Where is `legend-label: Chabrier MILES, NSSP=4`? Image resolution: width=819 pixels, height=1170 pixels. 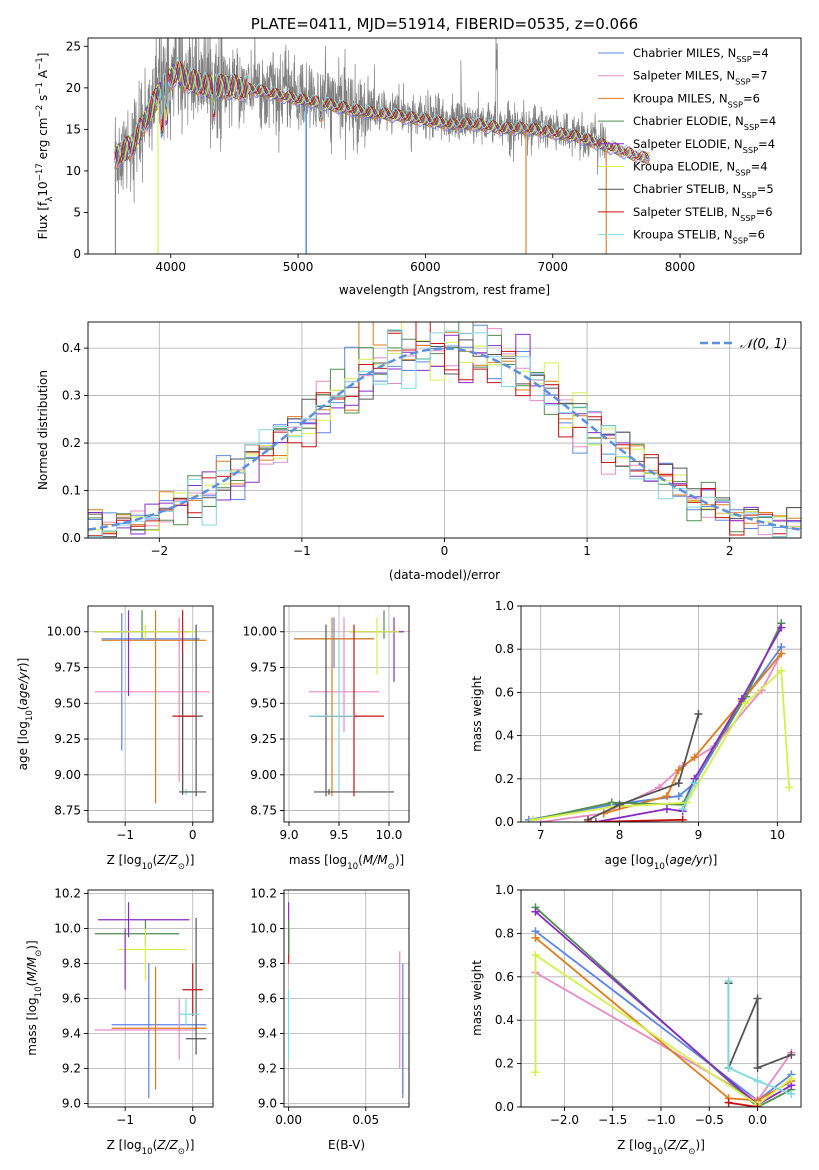 legend-label: Chabrier MILES, NSSP=4 is located at coordinates (701, 55).